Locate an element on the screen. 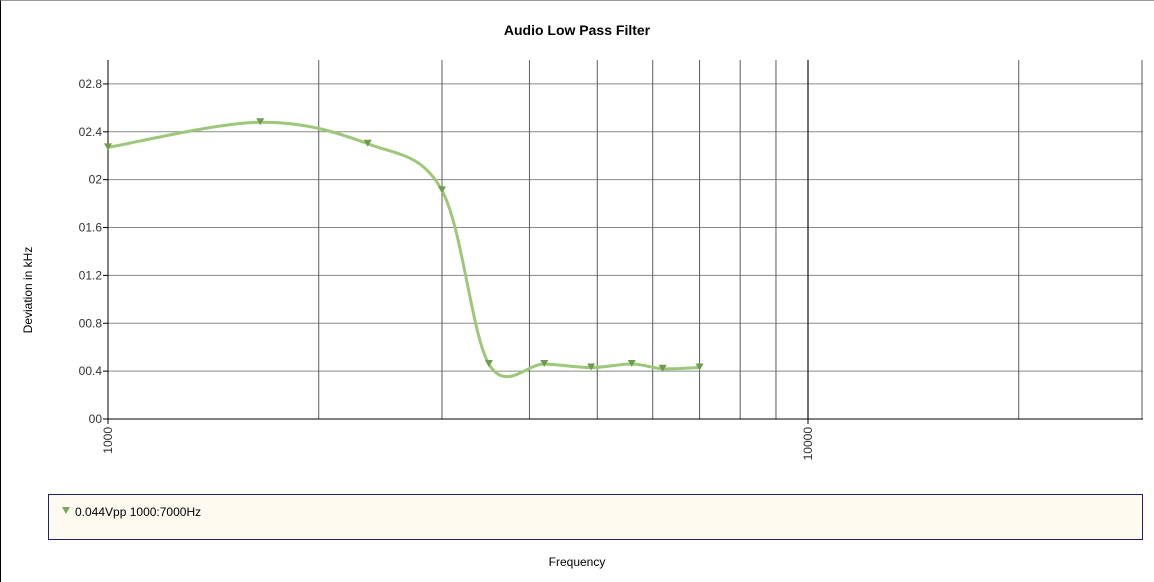 The image size is (1154, 582). y-axis-label: Deviation in kHz is located at coordinates (28, 290).